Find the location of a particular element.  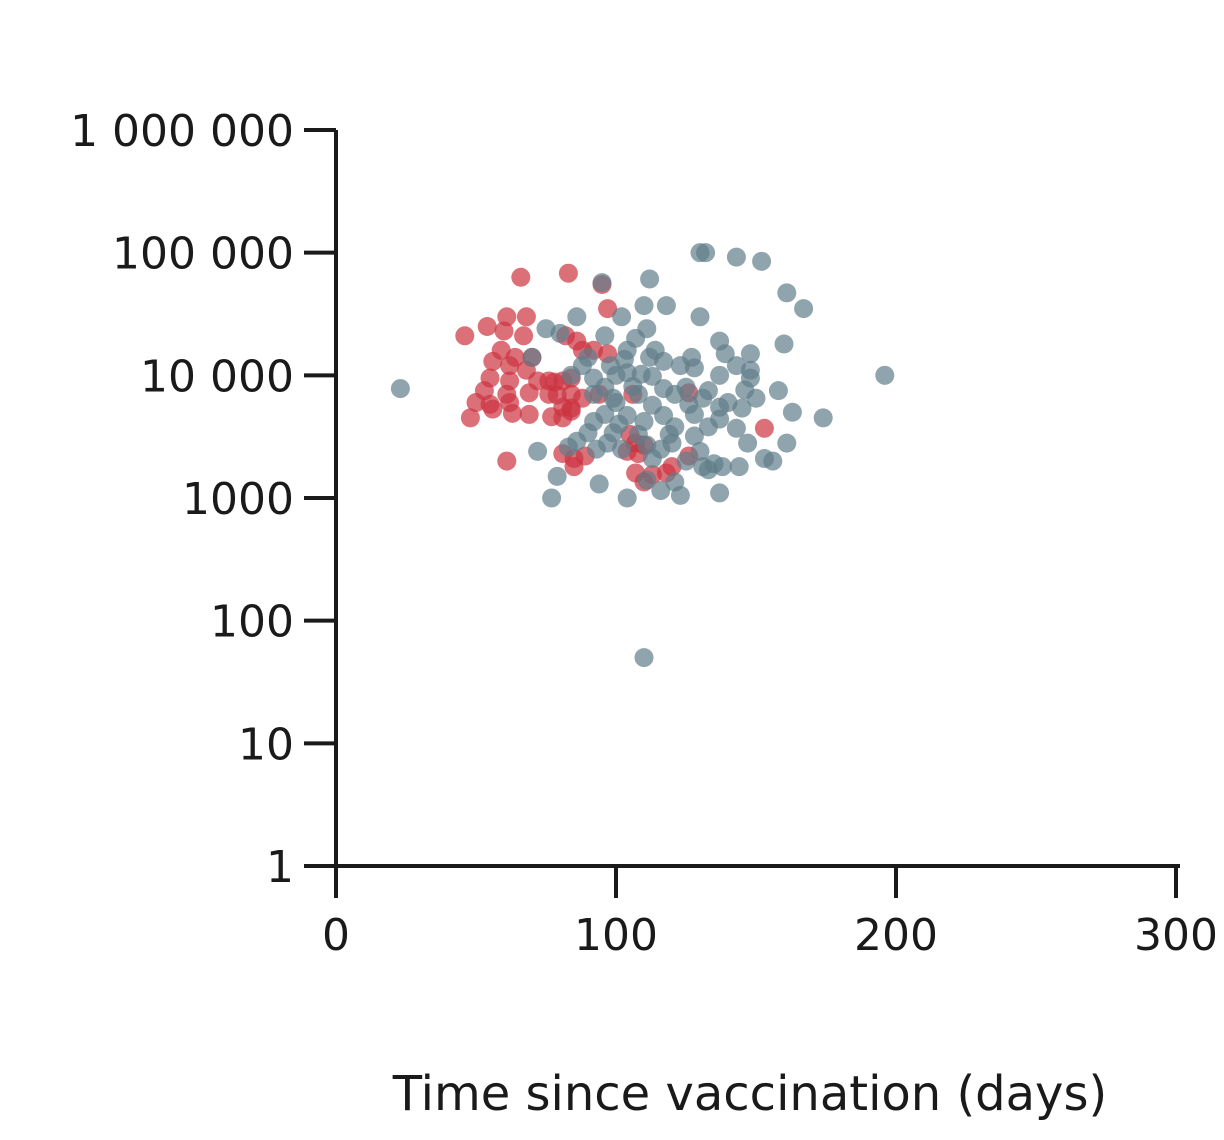

y-tick-label: 1000 is located at coordinates (238, 499).